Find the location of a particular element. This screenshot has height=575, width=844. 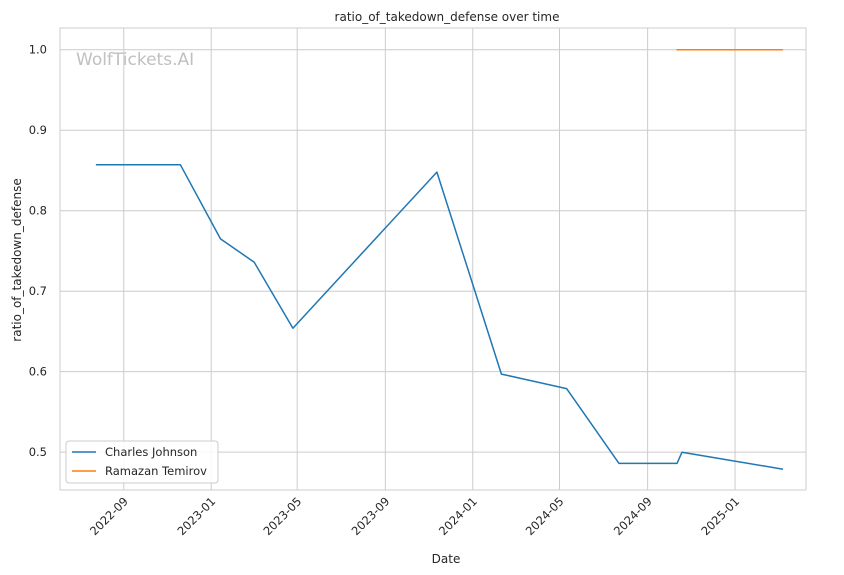

y-tick-label: 0.8 is located at coordinates (38, 211).